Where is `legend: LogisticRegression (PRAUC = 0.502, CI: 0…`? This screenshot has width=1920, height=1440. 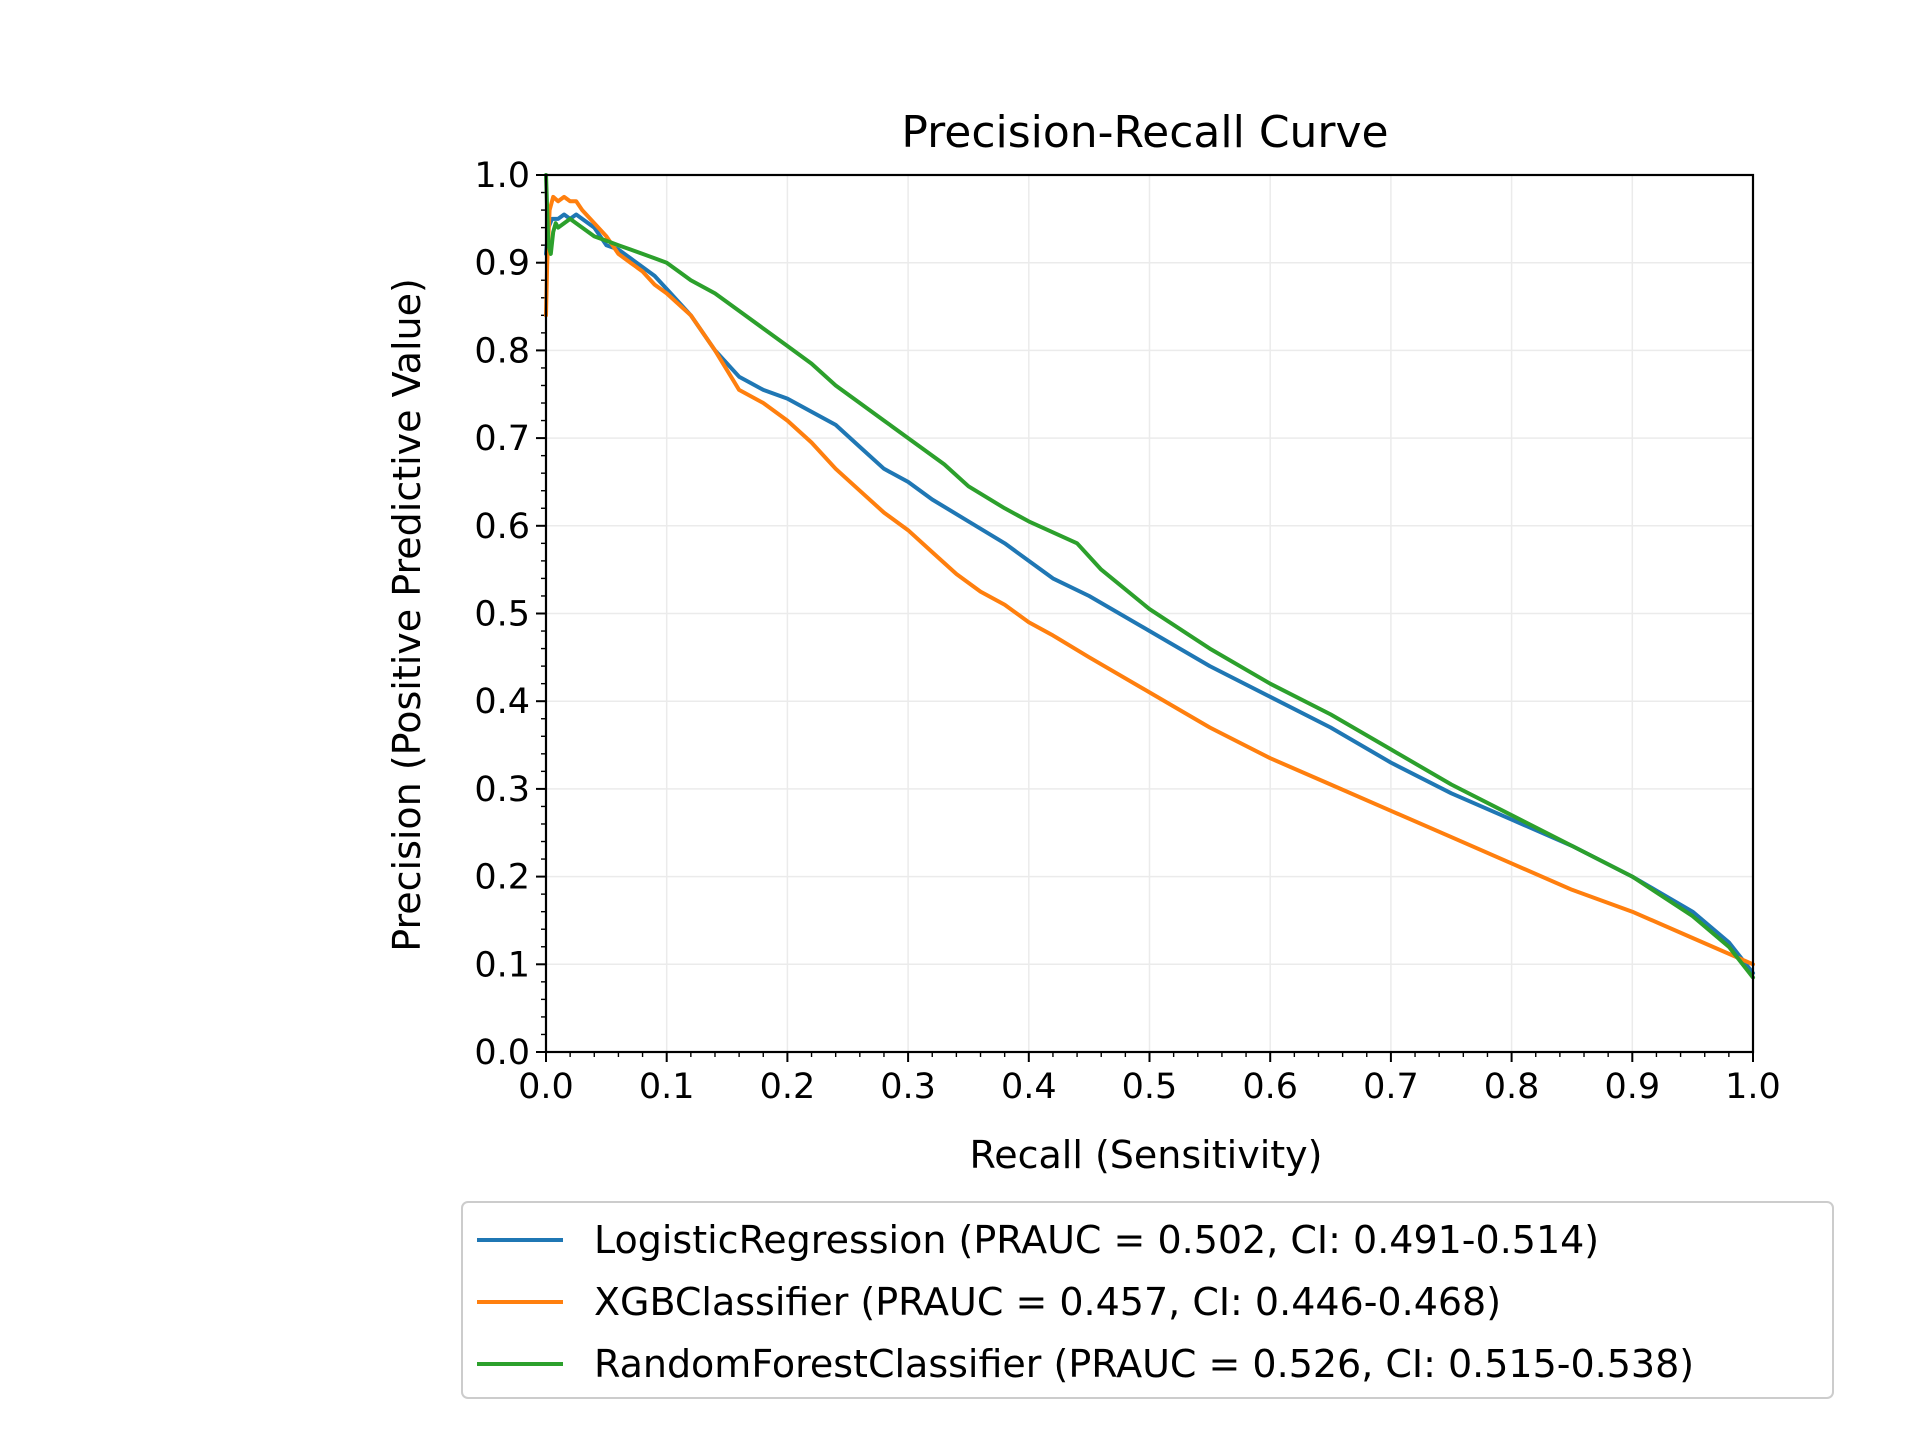
legend: LogisticRegression (PRAUC = 0.502, CI: 0… is located at coordinates (1147, 1300).